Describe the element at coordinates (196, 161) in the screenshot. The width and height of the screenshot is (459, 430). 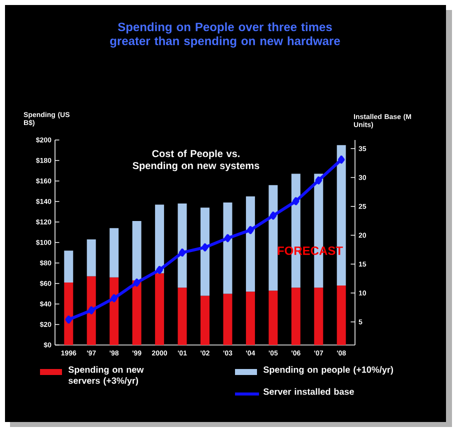
I see `text: Cost of People vs. Spending on new systems` at that location.